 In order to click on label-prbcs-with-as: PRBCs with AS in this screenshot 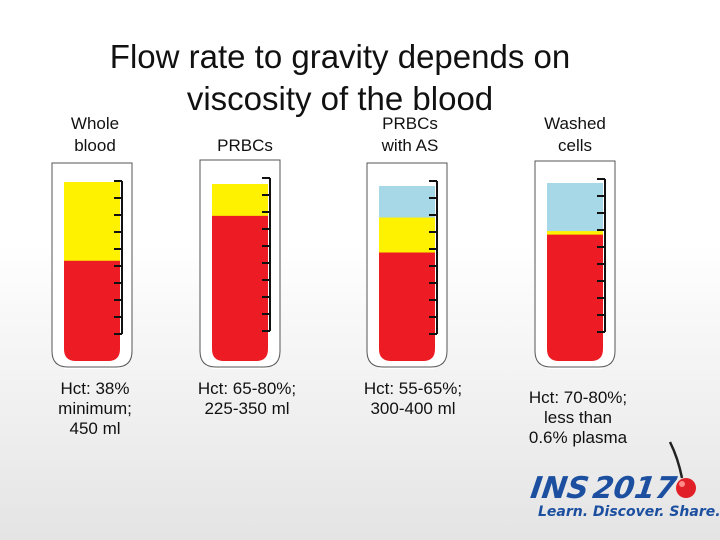, I will do `click(410, 134)`.